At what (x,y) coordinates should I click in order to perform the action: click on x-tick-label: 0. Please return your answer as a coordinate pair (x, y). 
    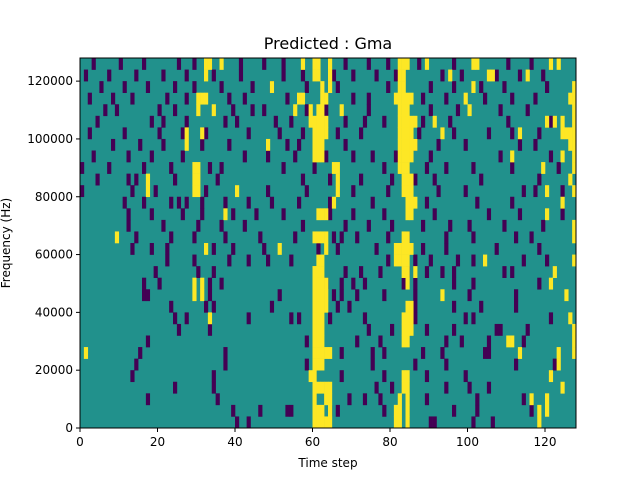
    Looking at the image, I should click on (80, 442).